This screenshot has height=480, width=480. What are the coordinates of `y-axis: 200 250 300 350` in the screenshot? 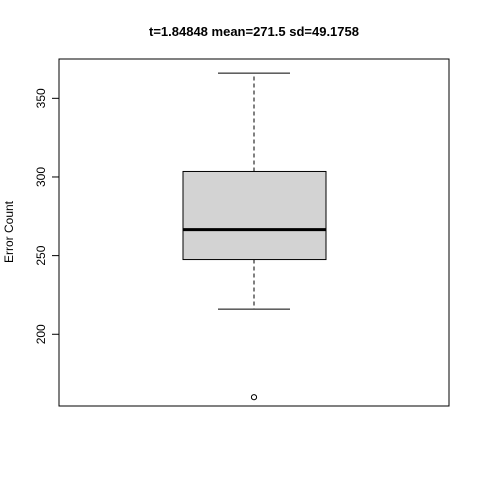 It's located at (47, 216).